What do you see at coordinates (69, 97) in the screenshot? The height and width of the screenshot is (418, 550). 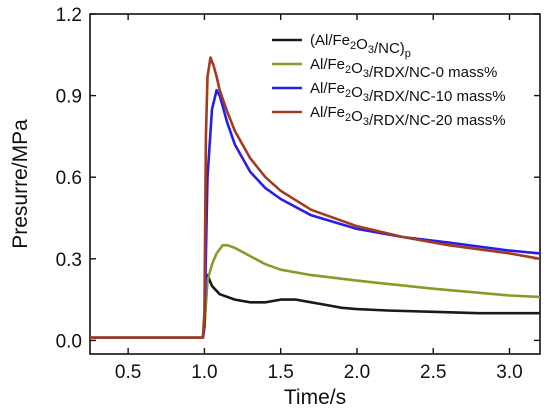 I see `y-tick-label: 0.9` at bounding box center [69, 97].